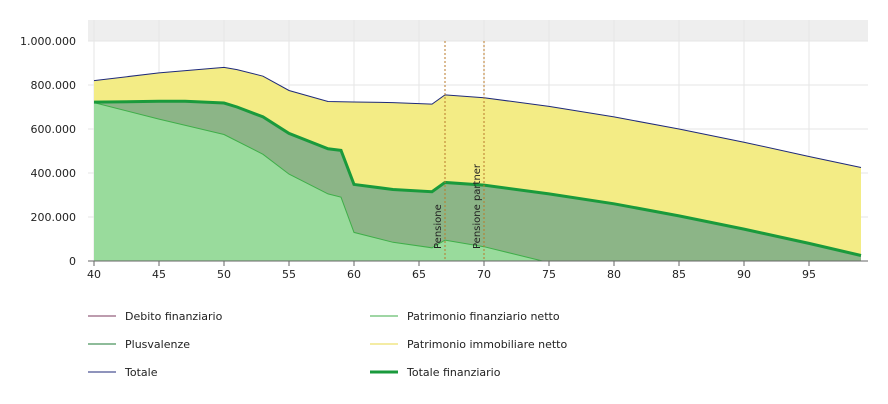  I want to click on x-tick-label: 65, so click(419, 274).